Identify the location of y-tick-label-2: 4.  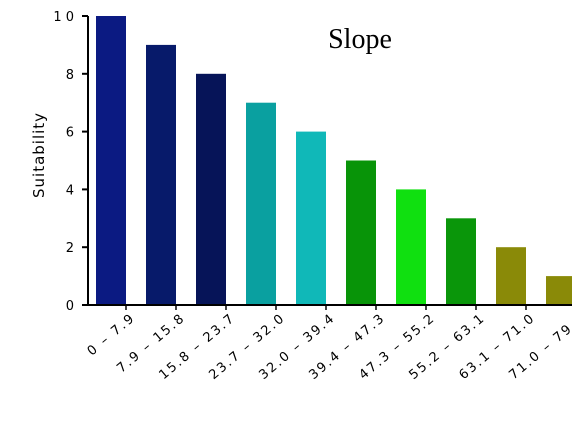
(70, 190).